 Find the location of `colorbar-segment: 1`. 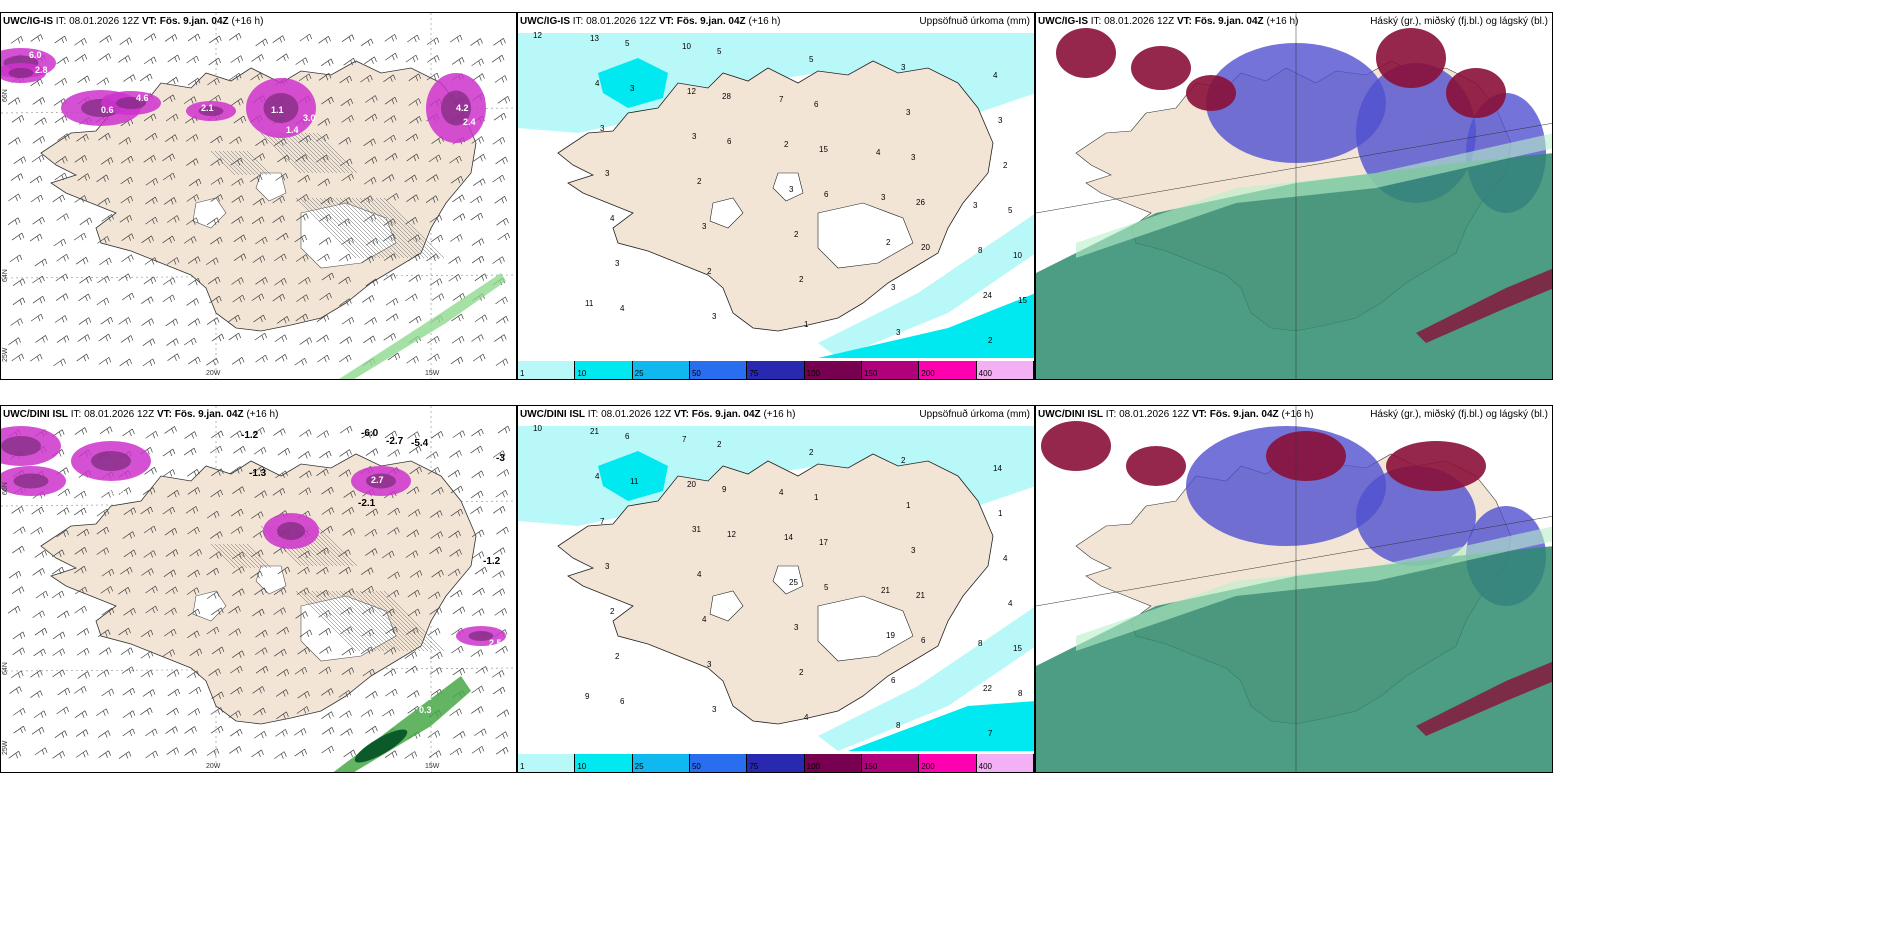

colorbar-segment: 1 is located at coordinates (547, 763).